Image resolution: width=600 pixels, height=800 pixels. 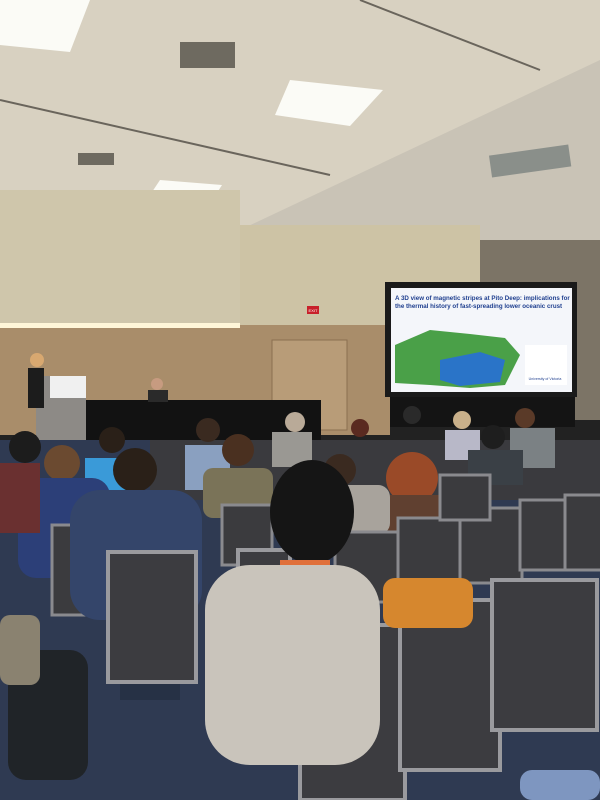 What do you see at coordinates (420, 157) in the screenshot?
I see `ceiling-right` at bounding box center [420, 157].